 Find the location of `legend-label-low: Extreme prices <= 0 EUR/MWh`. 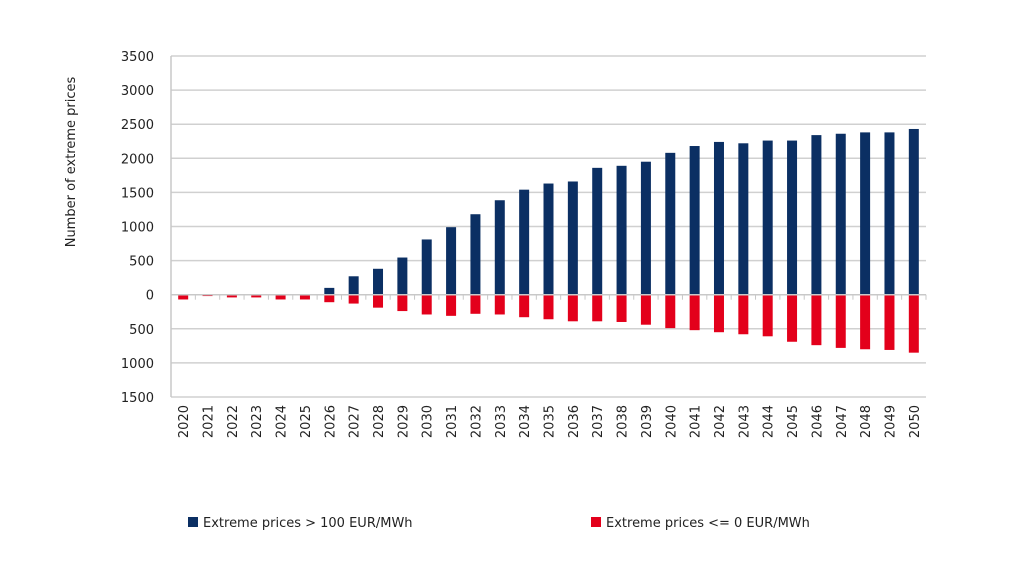

legend-label-low: Extreme prices <= 0 EUR/MWh is located at coordinates (708, 523).